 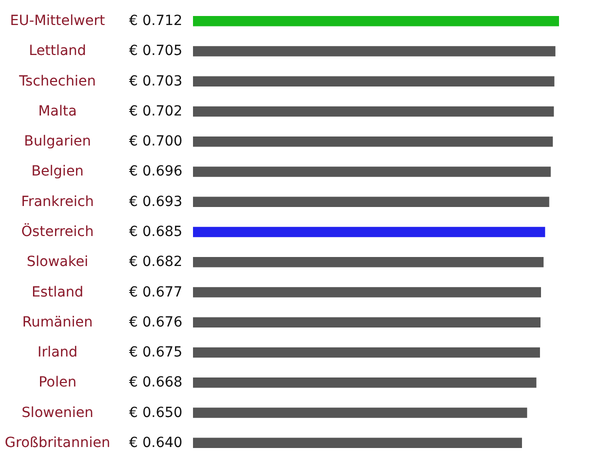 I want to click on y-tick-label: Lettland, so click(x=57, y=51).